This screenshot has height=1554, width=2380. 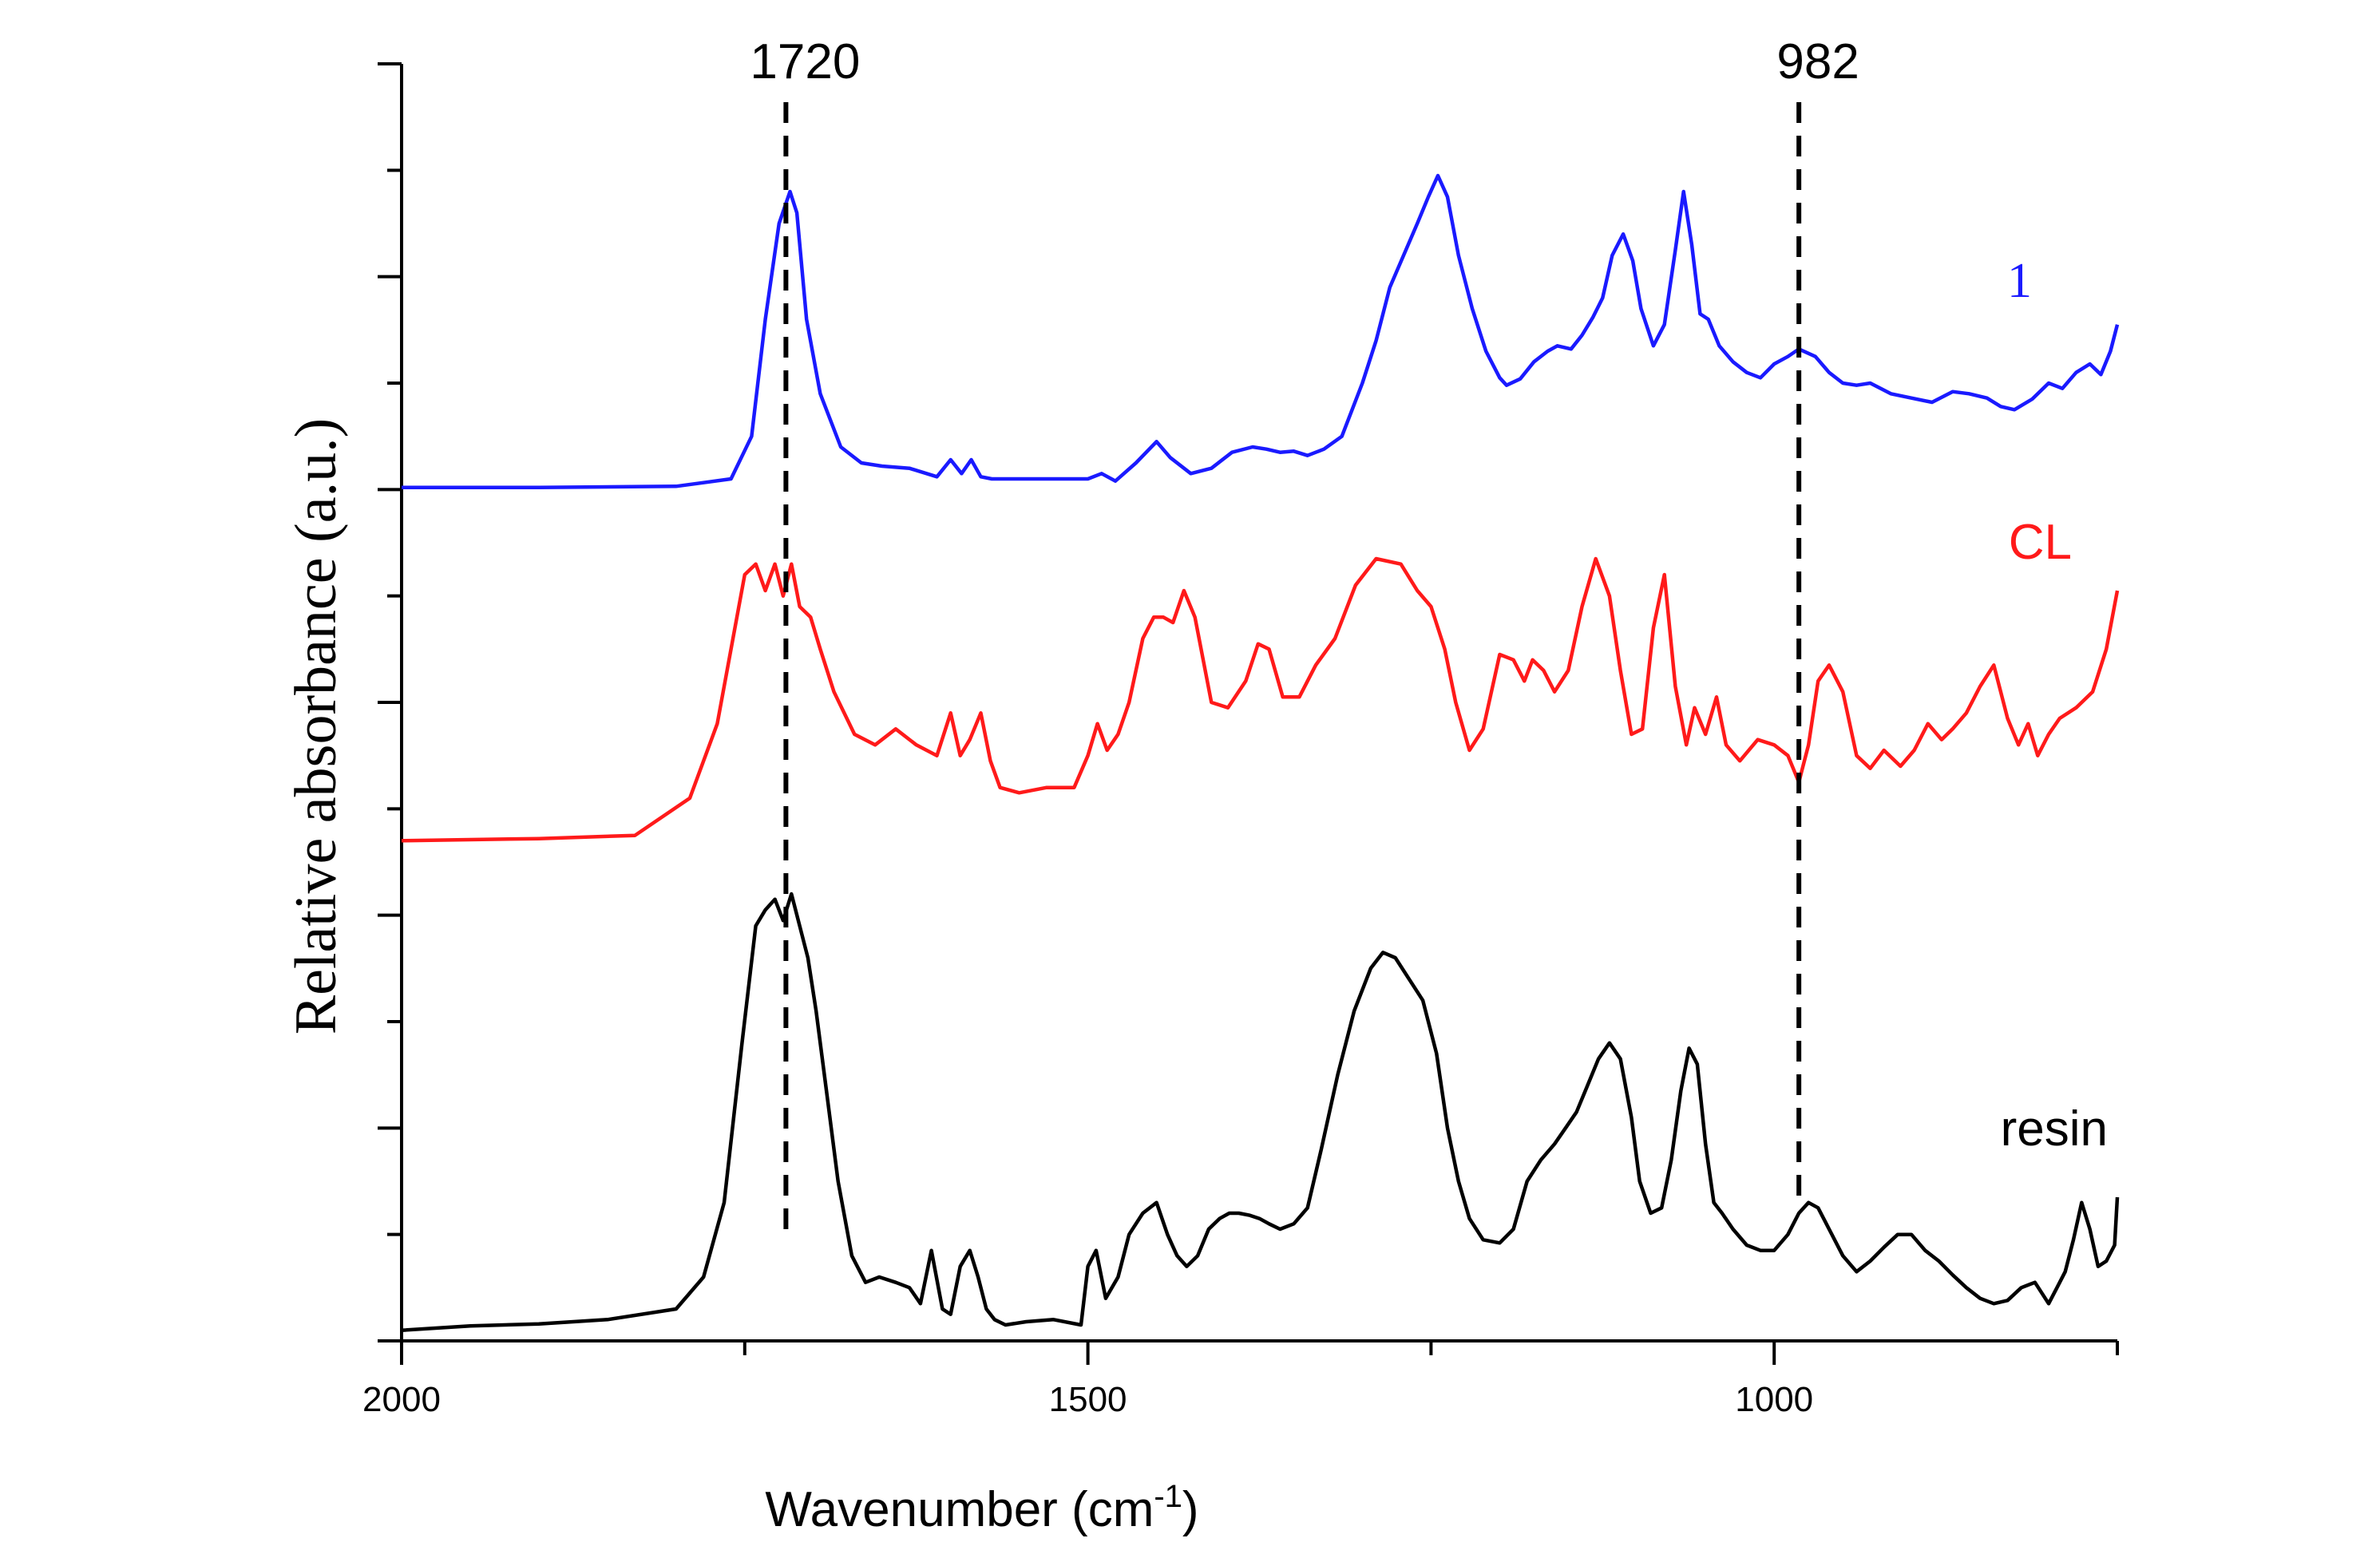 I want to click on x-tick-label: 1500, so click(x=1088, y=1400).